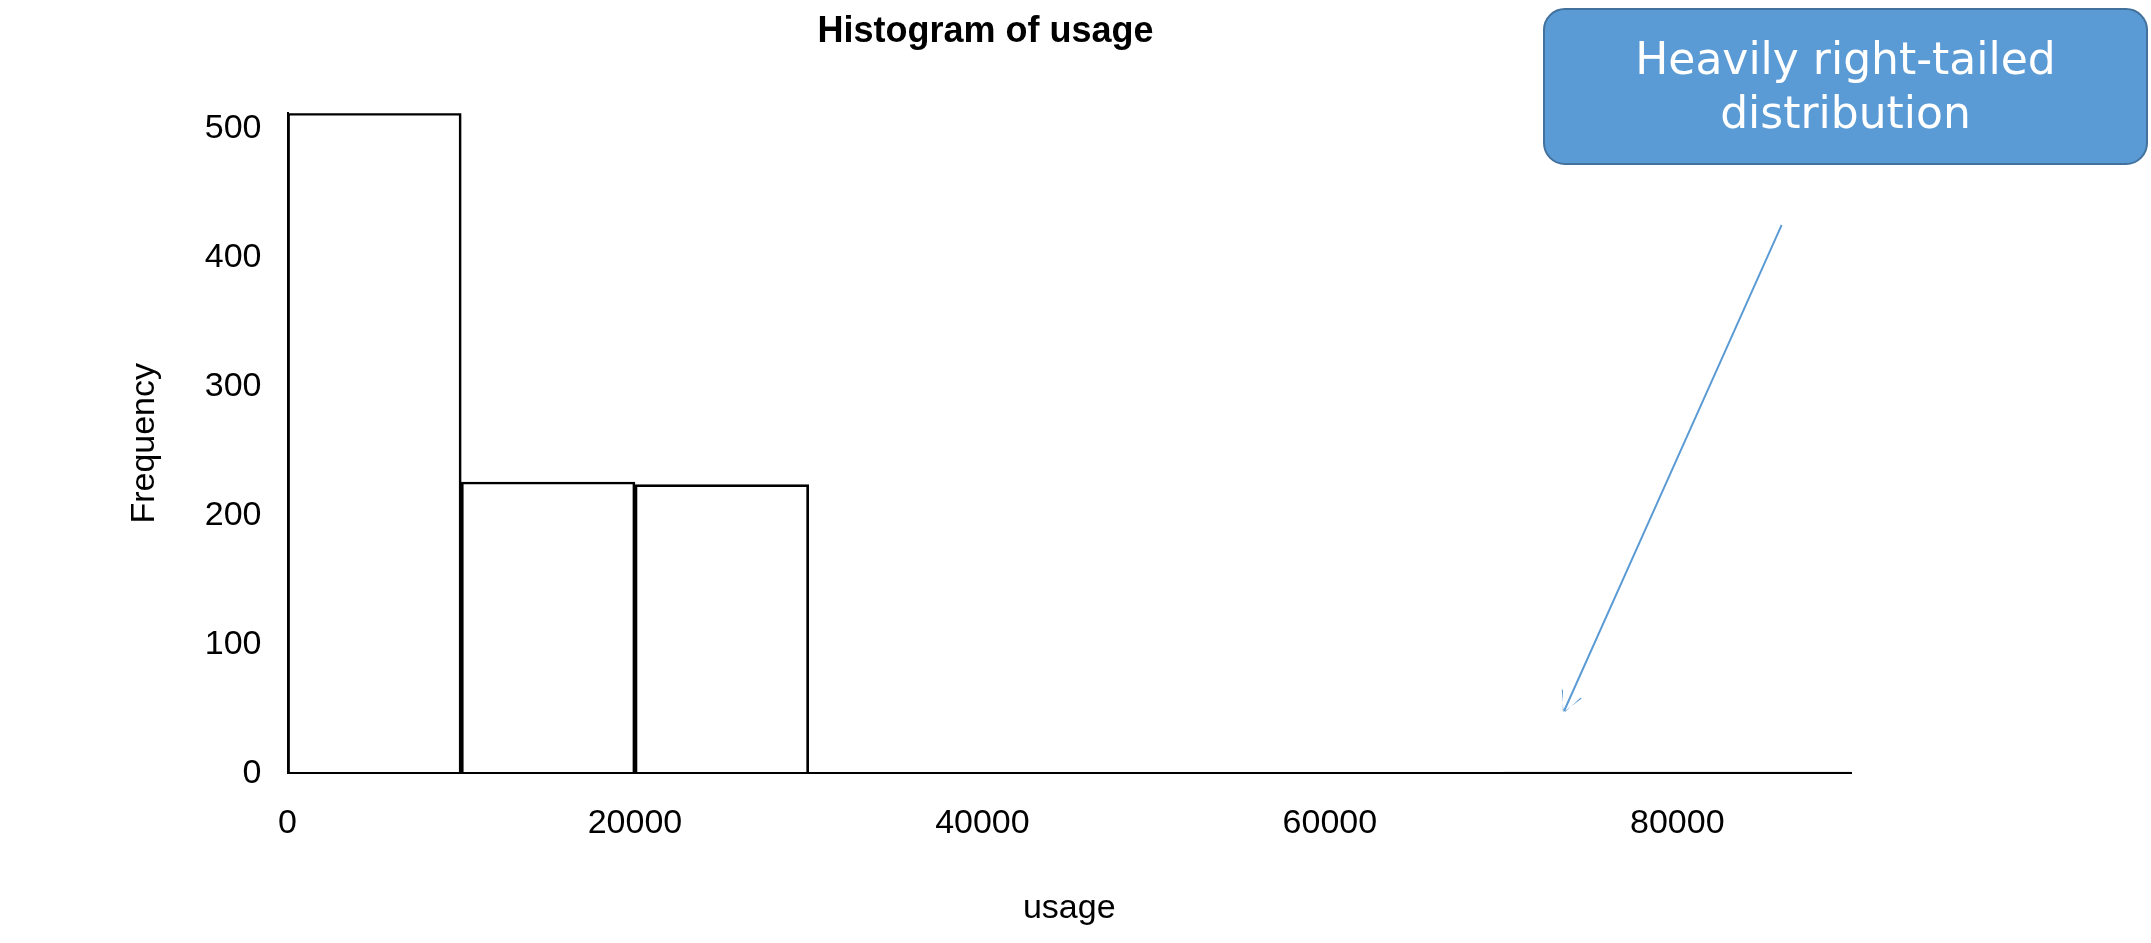 The height and width of the screenshot is (943, 2151). Describe the element at coordinates (252, 770) in the screenshot. I see `y-tick-label: 0` at that location.